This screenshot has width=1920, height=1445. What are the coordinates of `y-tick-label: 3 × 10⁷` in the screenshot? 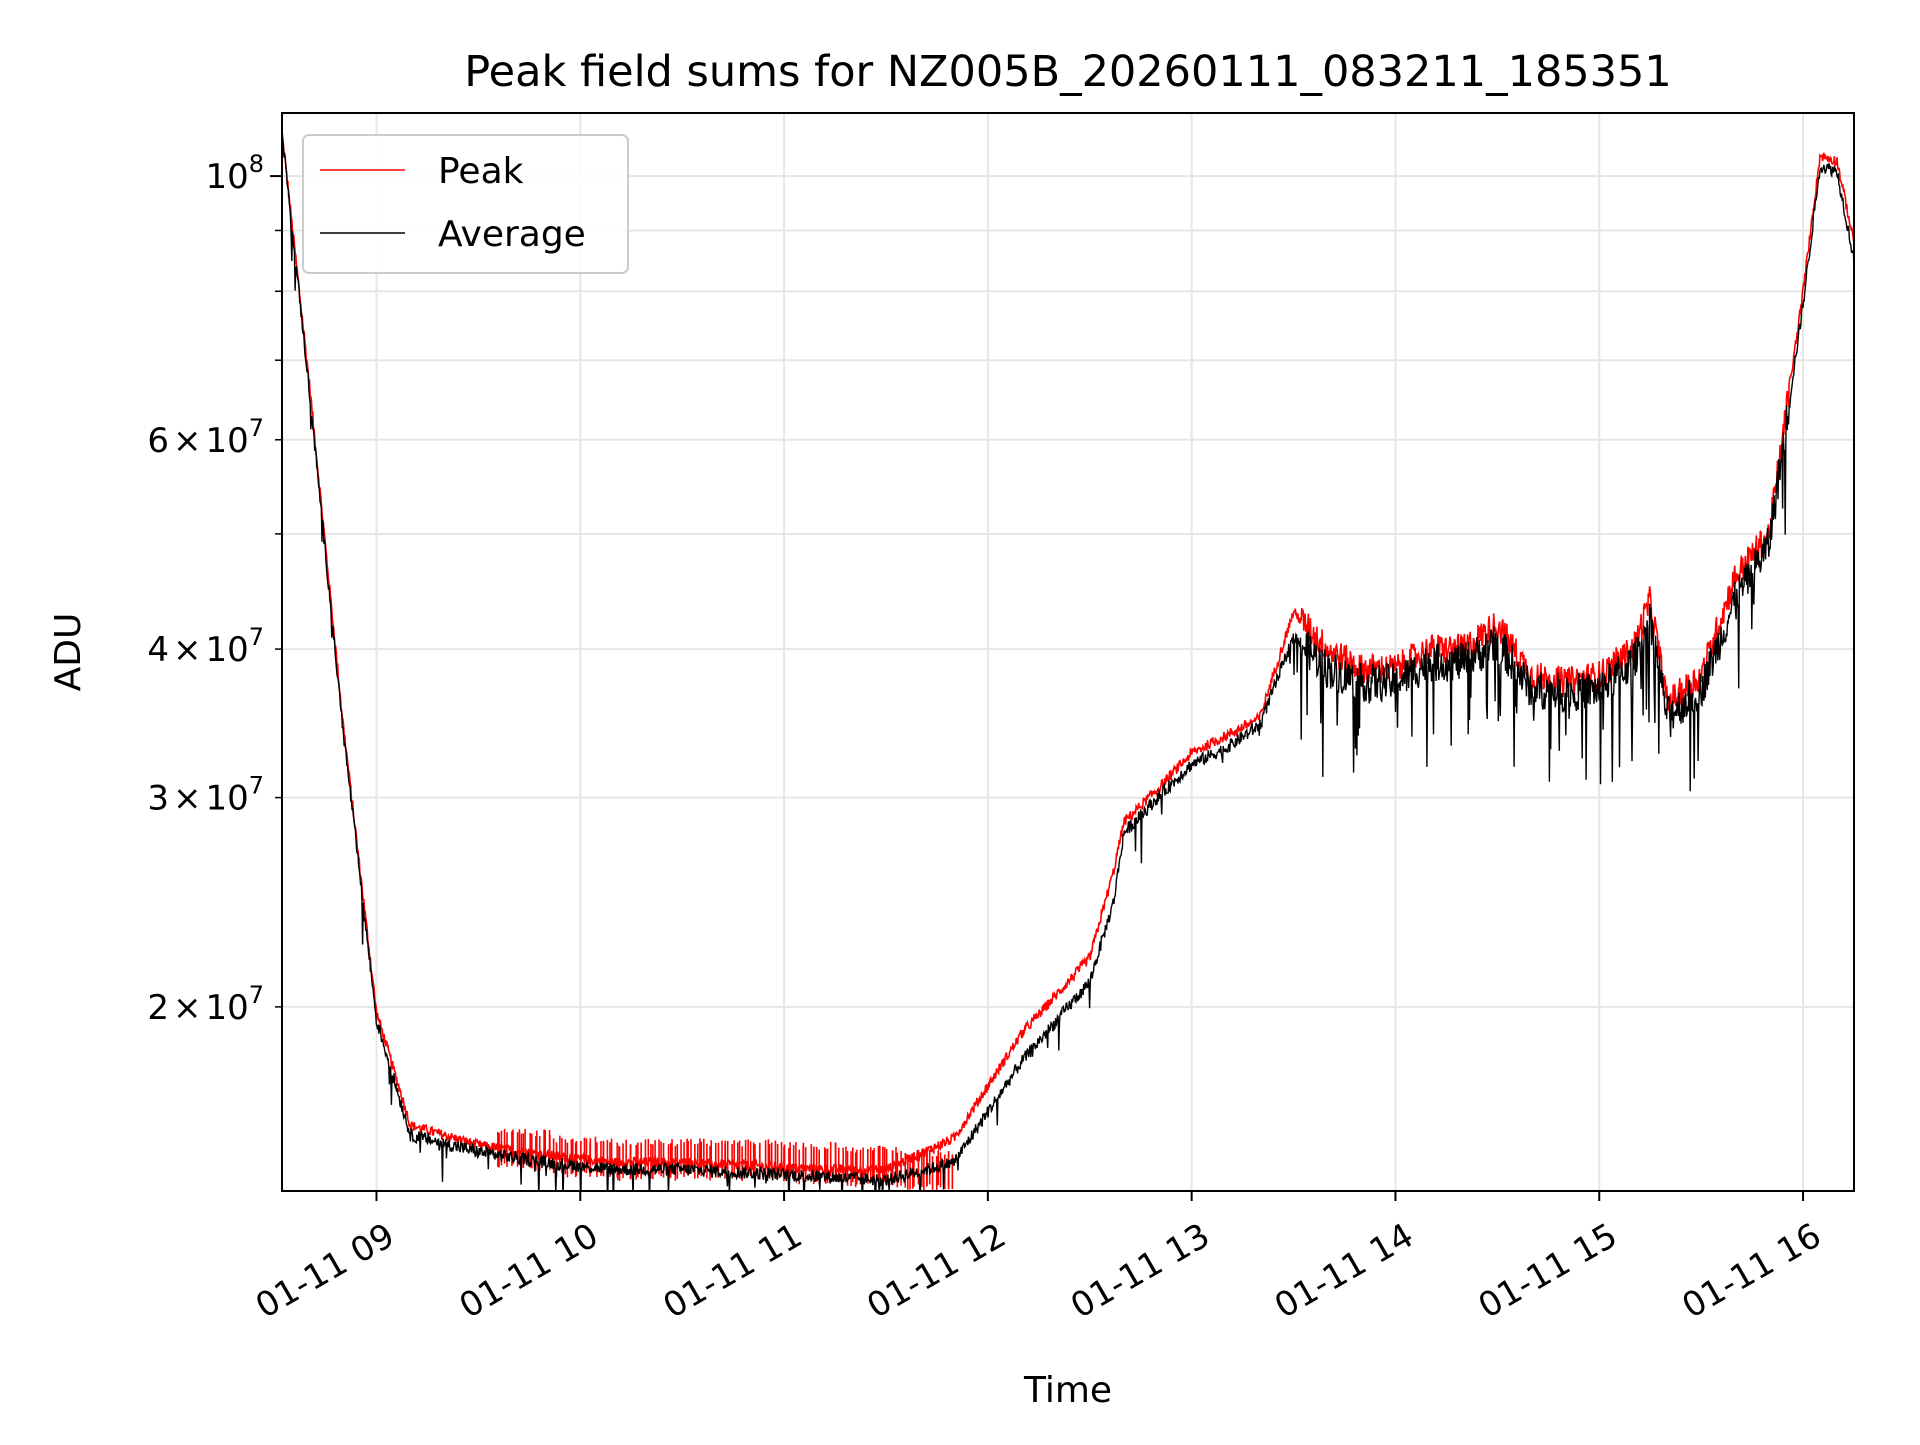 It's located at (205, 795).